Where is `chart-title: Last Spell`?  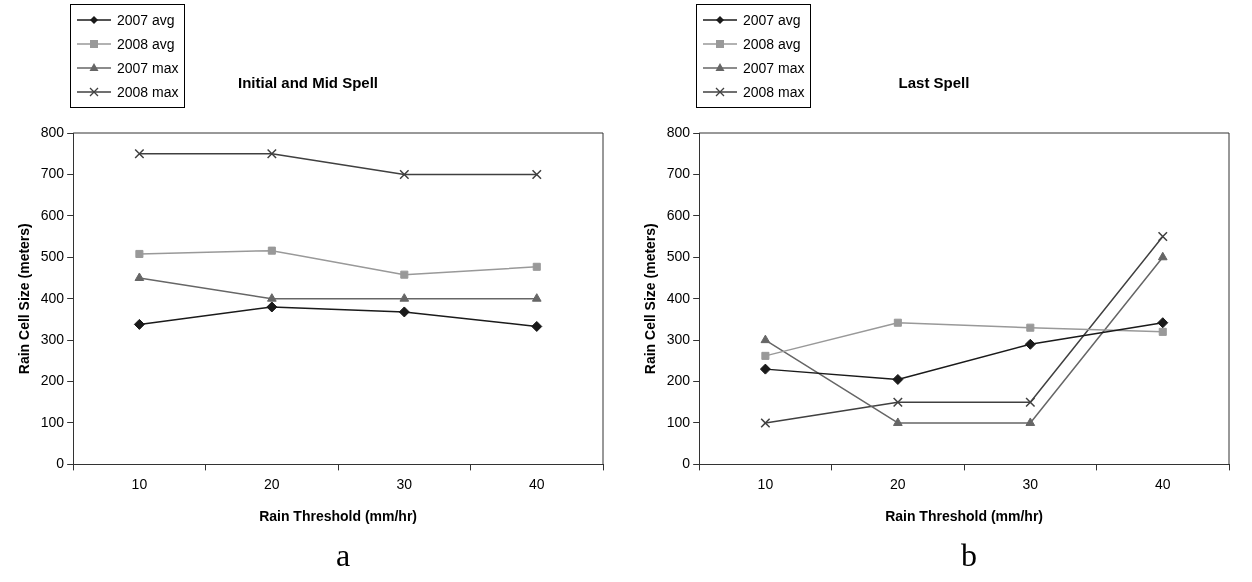
chart-title: Last Spell is located at coordinates (934, 83).